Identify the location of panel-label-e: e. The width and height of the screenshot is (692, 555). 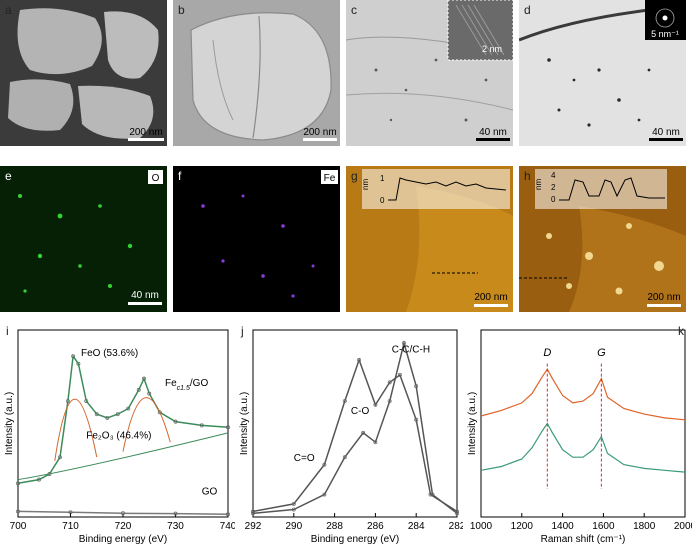
(8, 176).